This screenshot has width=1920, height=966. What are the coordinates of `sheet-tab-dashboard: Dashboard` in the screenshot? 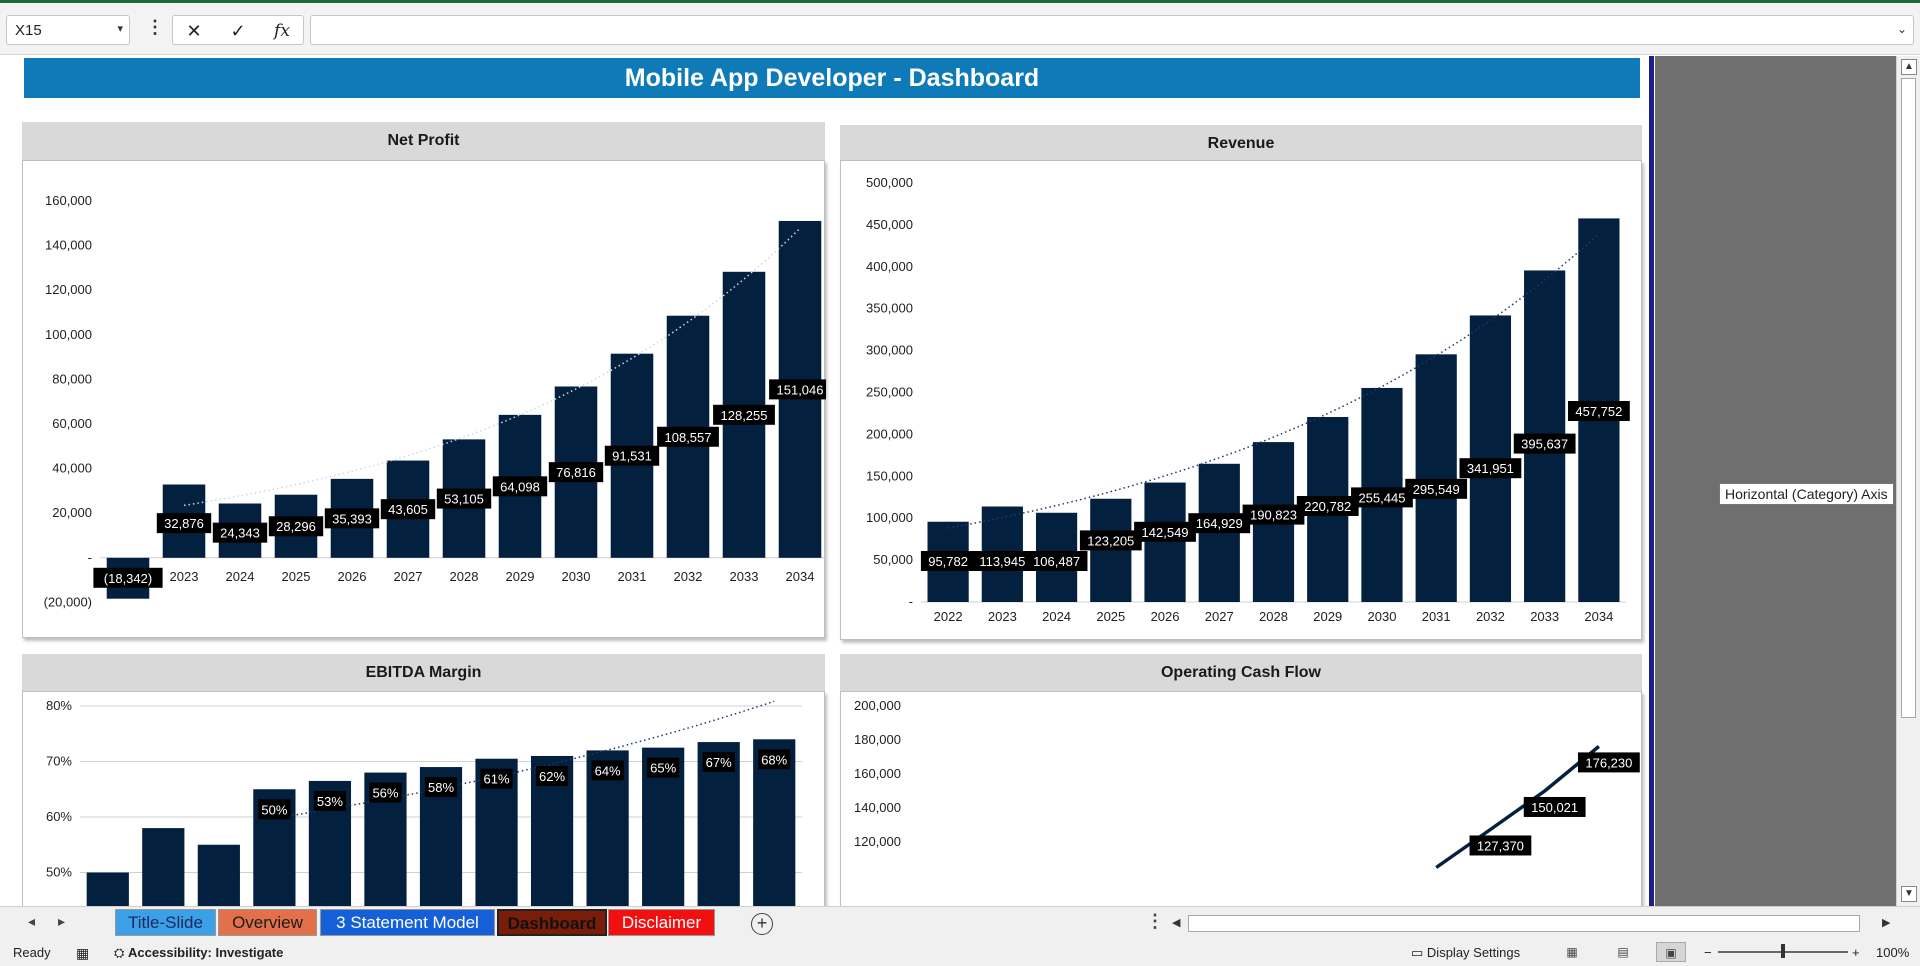 It's located at (552, 922).